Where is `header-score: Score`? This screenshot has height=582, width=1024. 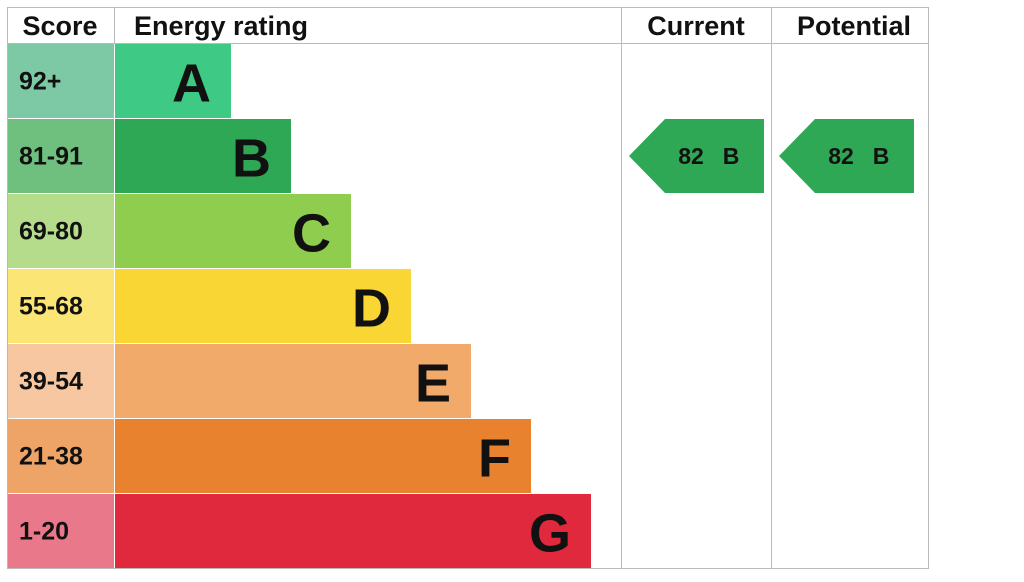 header-score: Score is located at coordinates (59, 26).